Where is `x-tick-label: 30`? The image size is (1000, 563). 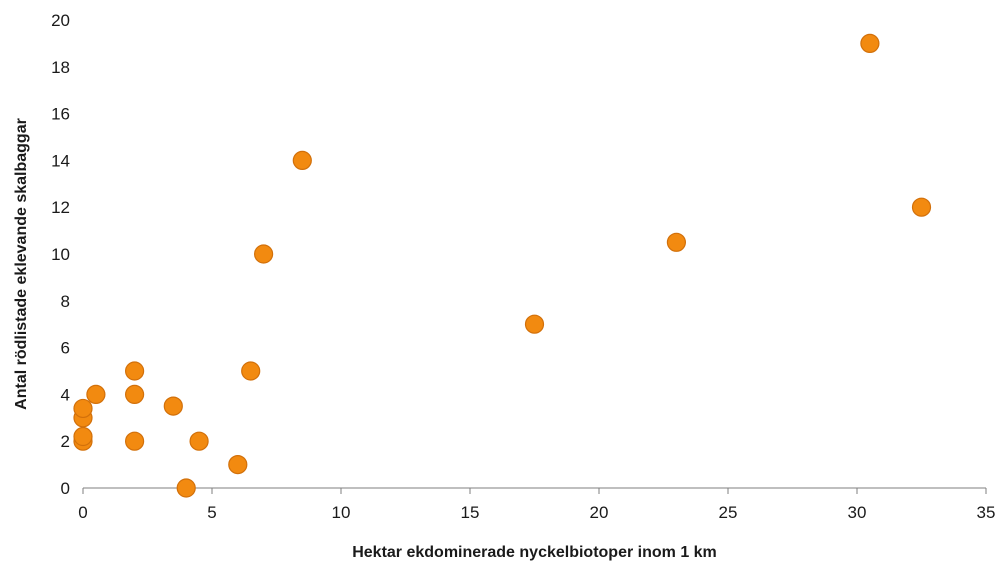
x-tick-label: 30 is located at coordinates (857, 512).